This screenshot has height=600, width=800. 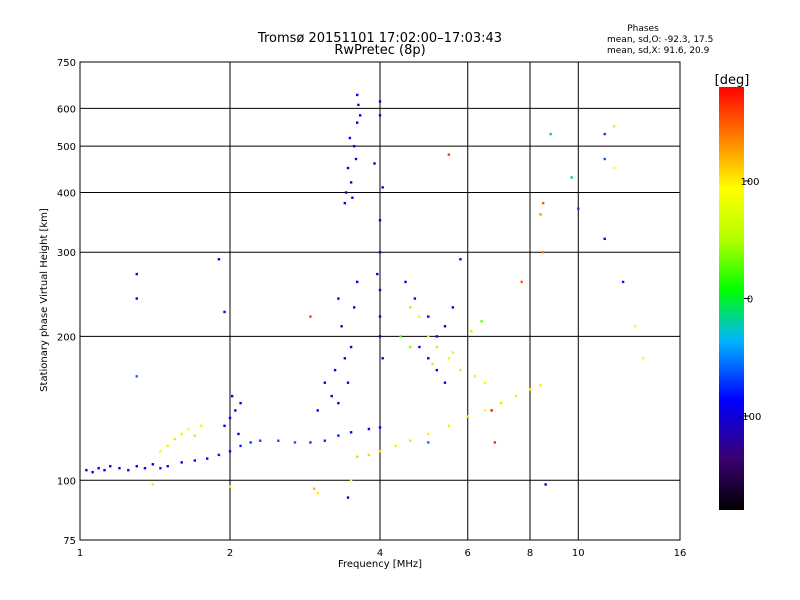 I want to click on colorbar-tick-label: -100, so click(x=750, y=417).